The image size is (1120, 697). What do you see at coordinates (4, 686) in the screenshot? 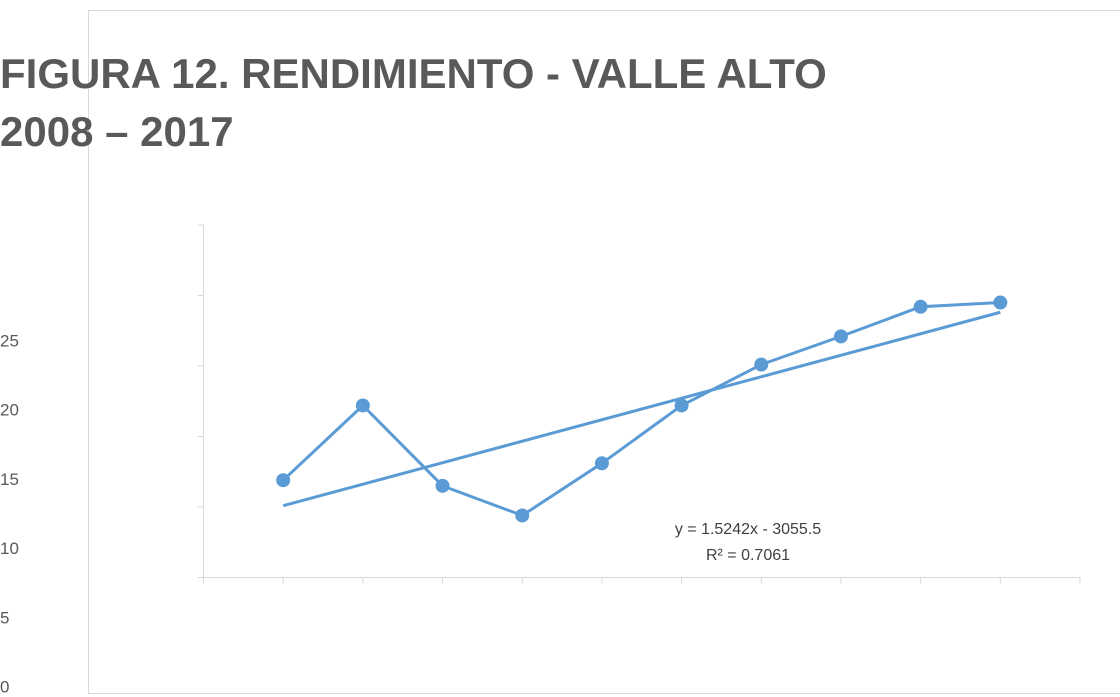
I see `y-tick-label: 0` at bounding box center [4, 686].